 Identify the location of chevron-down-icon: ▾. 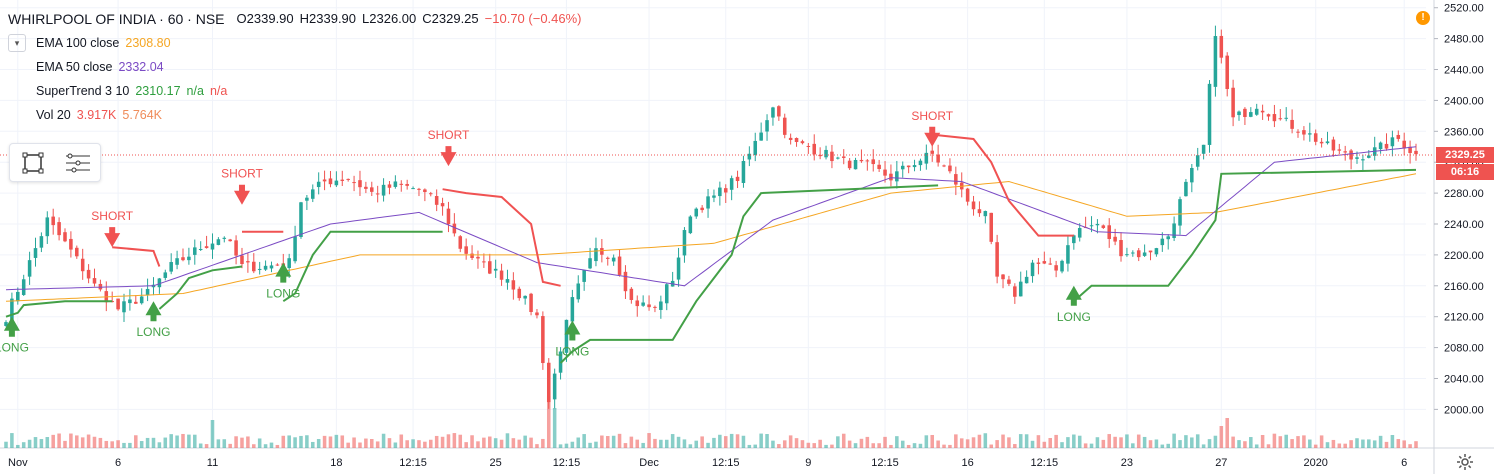
(17, 43).